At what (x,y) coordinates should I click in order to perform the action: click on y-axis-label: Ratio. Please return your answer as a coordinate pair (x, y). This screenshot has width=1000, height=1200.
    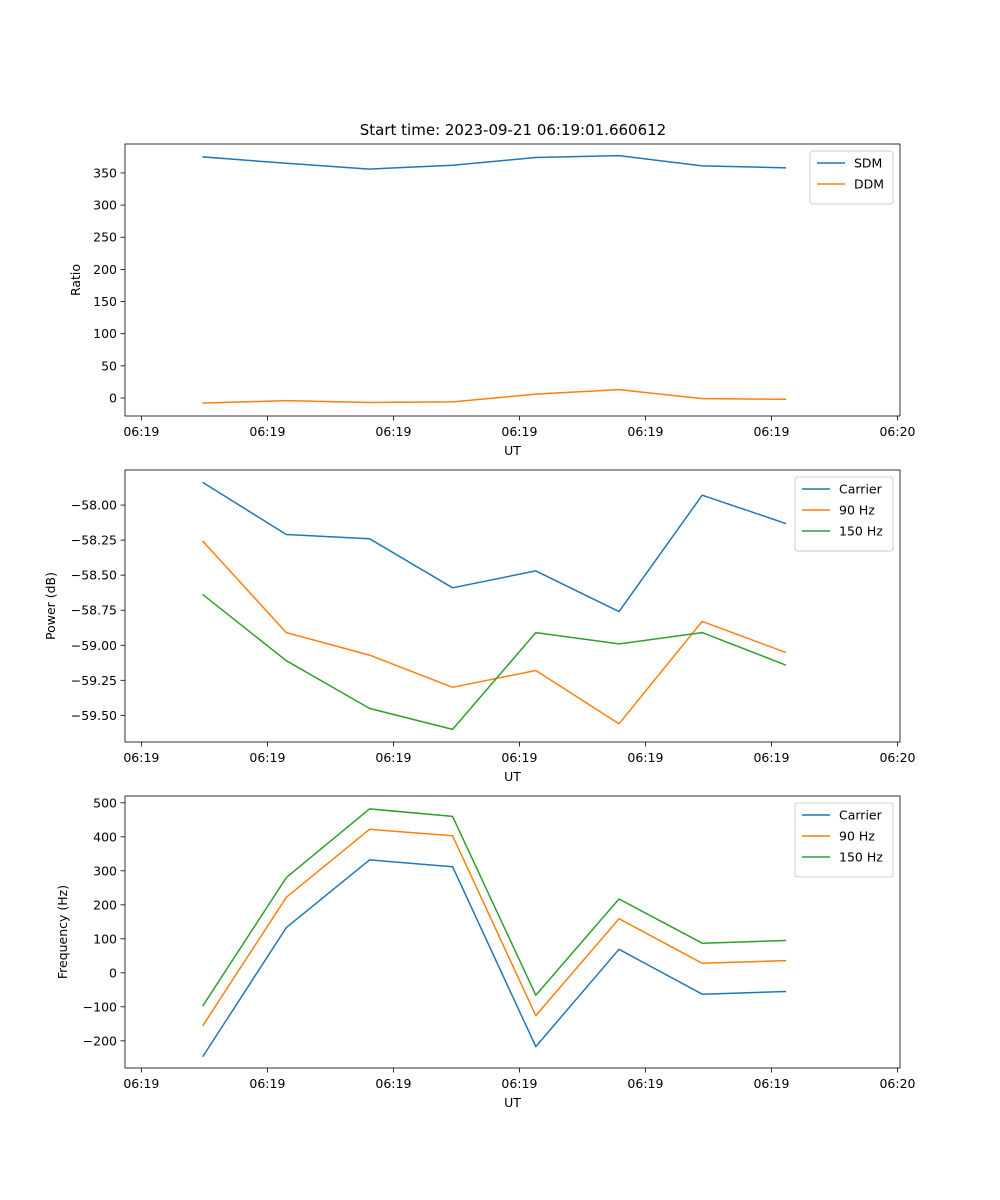
    Looking at the image, I should click on (75, 280).